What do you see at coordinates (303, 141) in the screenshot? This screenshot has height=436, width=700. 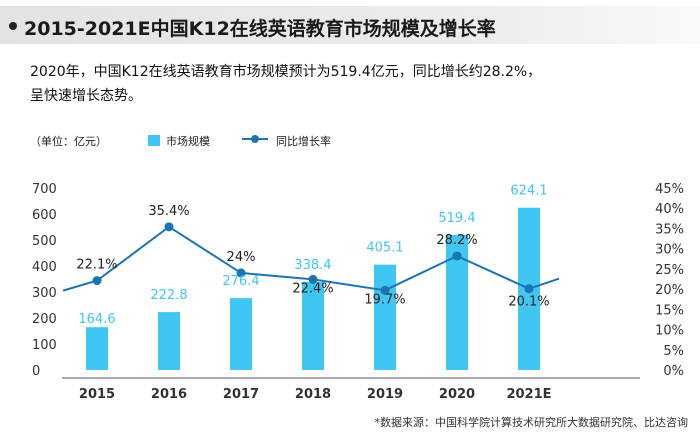 I see `legend-line-label: 同比增长率` at bounding box center [303, 141].